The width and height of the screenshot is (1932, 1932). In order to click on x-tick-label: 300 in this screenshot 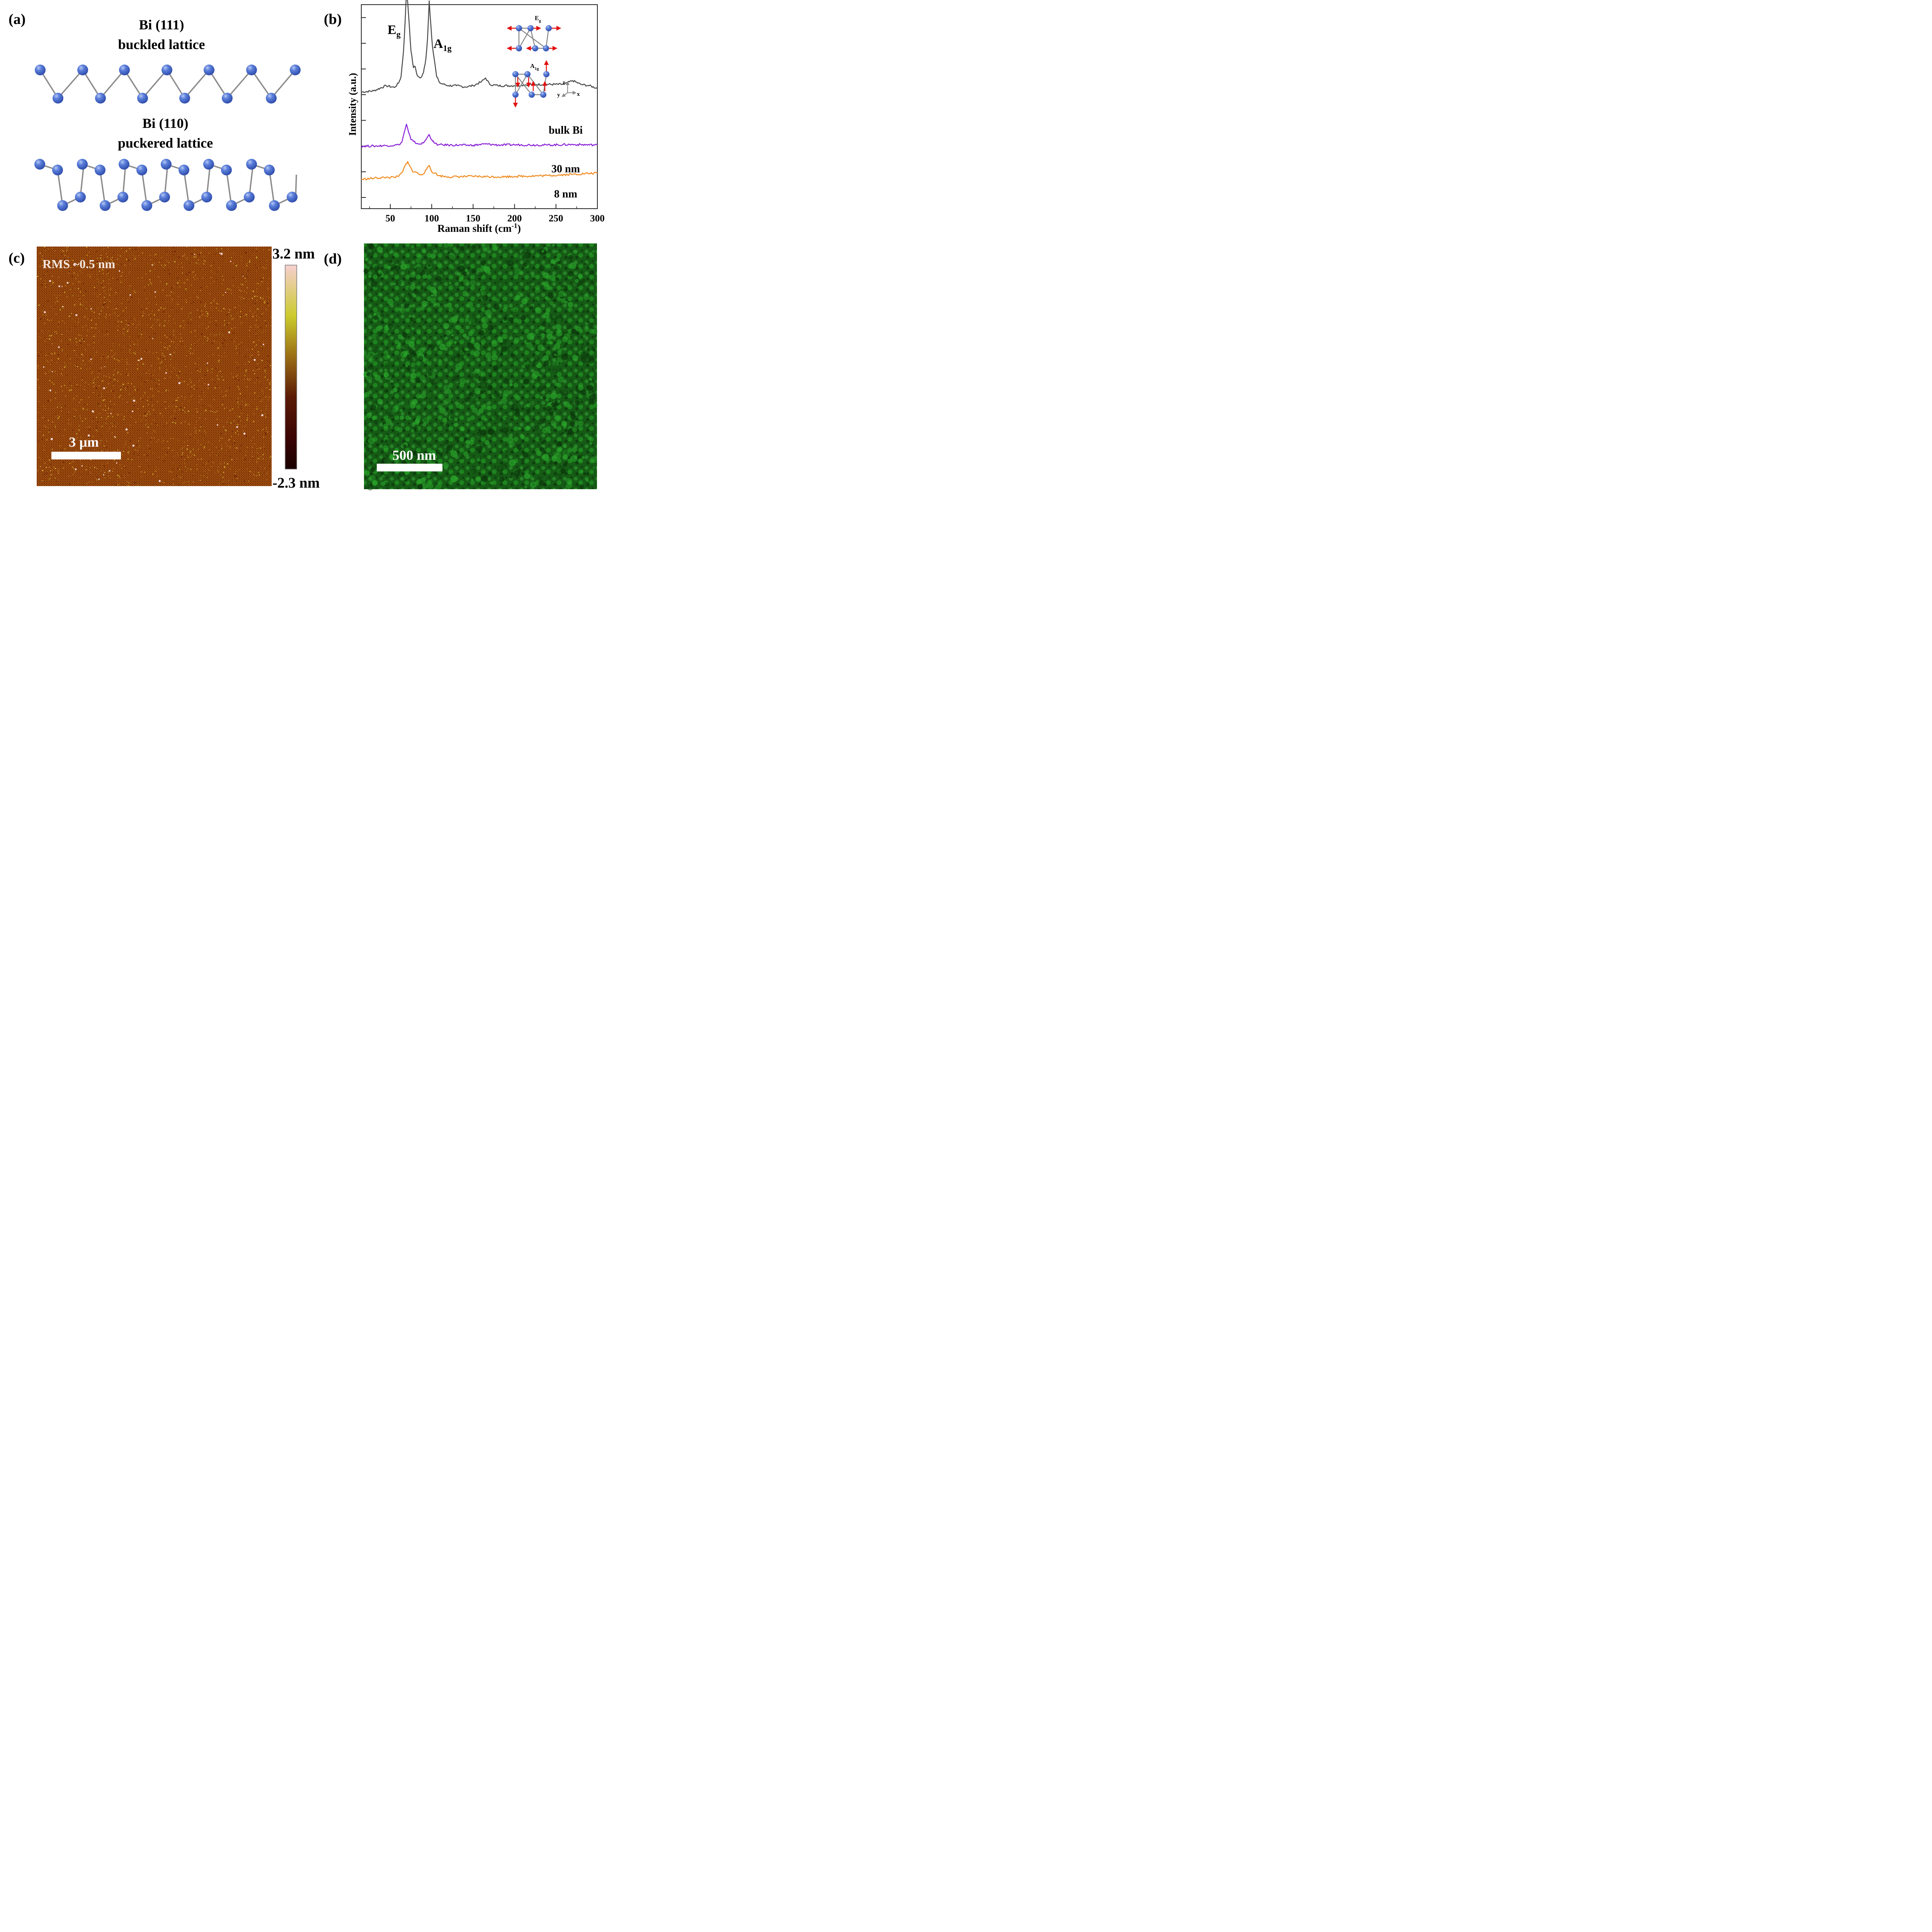, I will do `click(597, 218)`.